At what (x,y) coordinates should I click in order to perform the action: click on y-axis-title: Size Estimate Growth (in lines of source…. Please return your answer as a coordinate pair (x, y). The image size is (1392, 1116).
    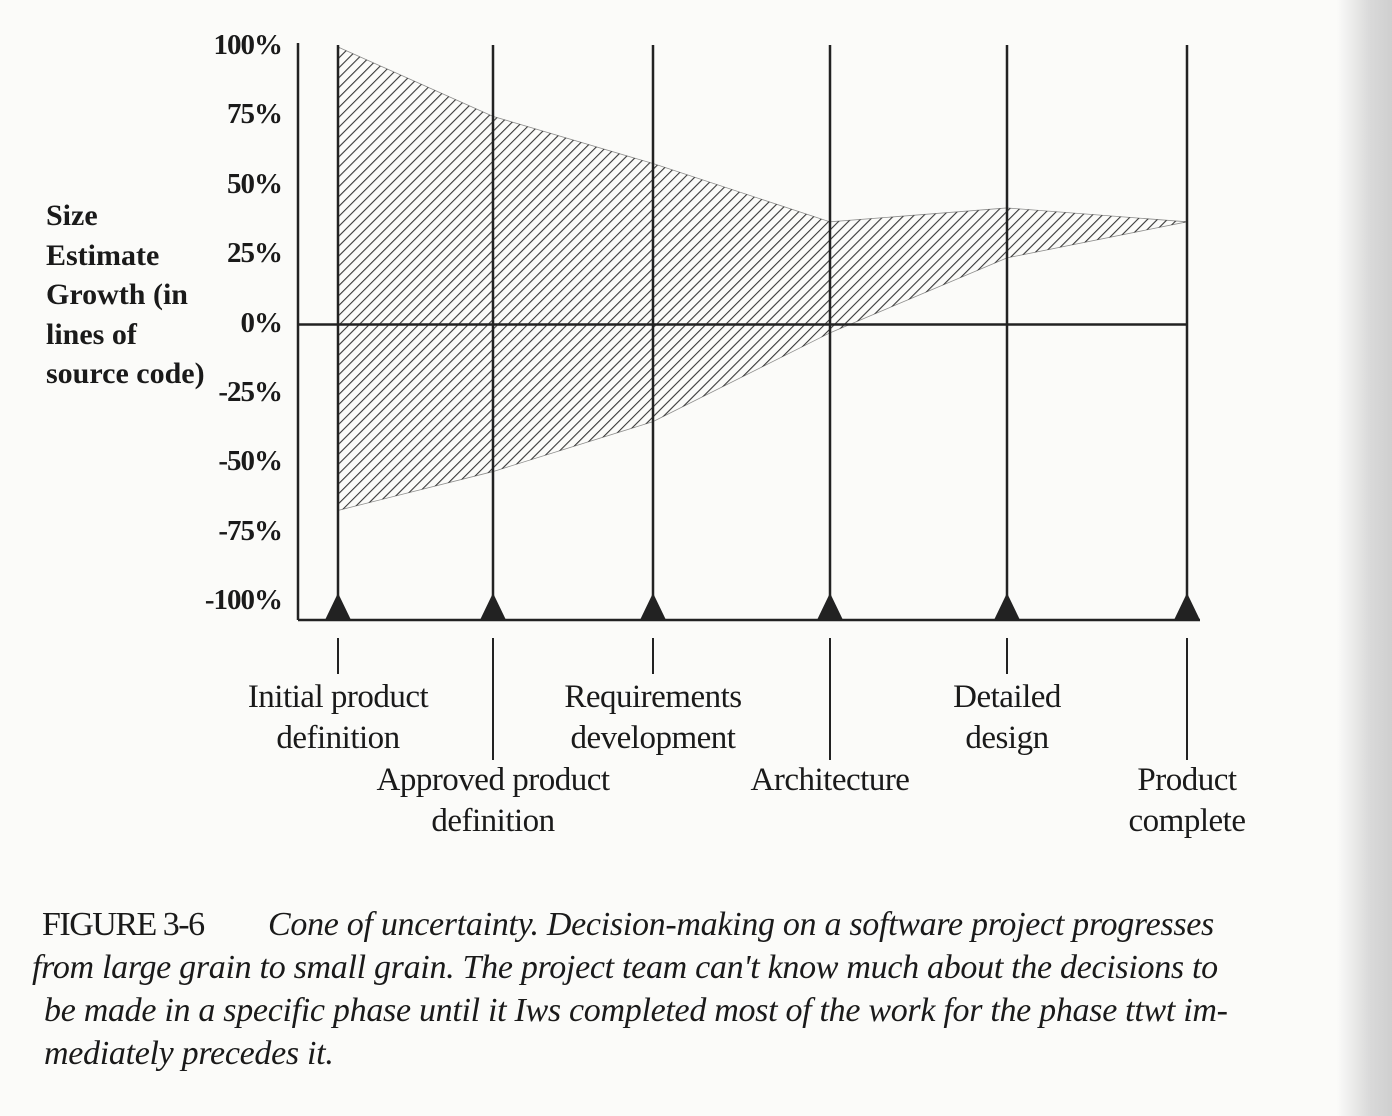
    Looking at the image, I should click on (125, 294).